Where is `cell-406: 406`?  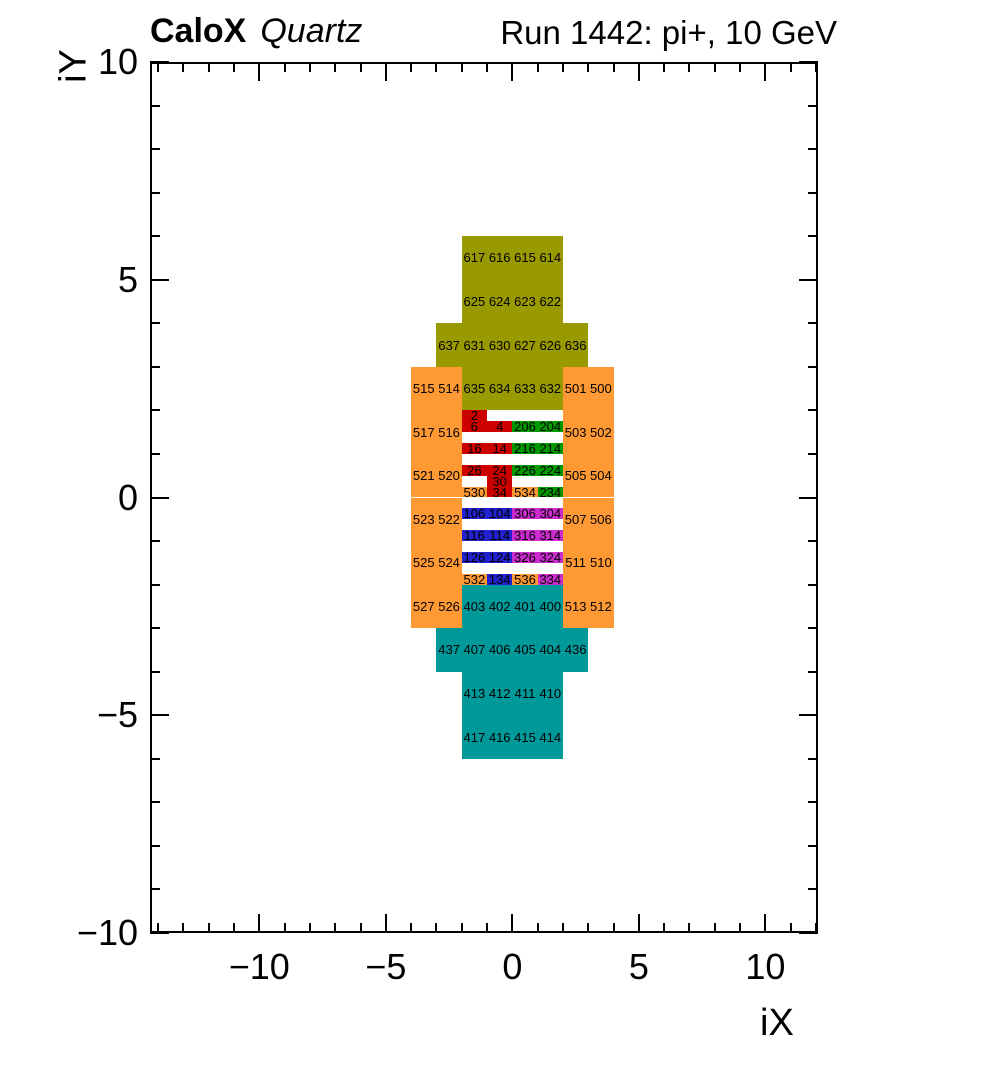 cell-406: 406 is located at coordinates (500, 650).